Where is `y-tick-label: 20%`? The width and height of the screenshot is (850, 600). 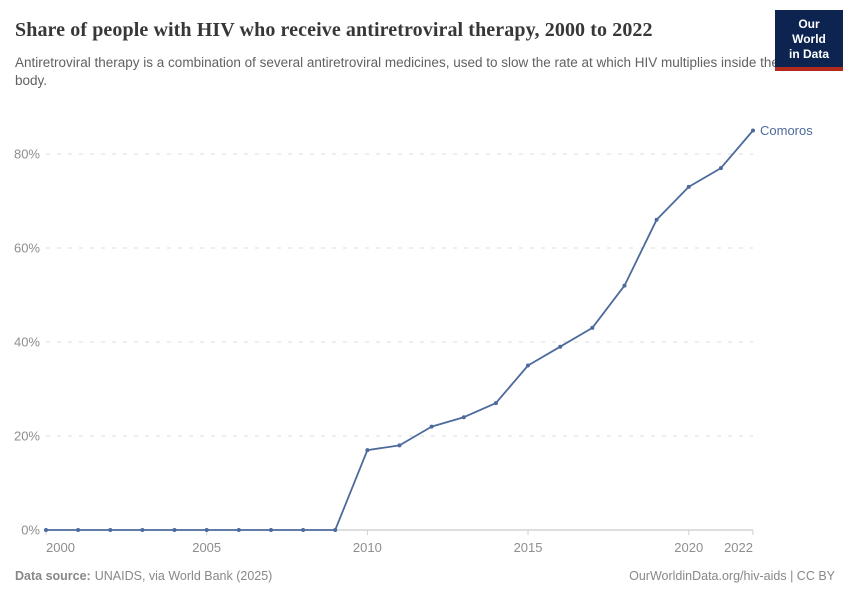
y-tick-label: 20% is located at coordinates (27, 436).